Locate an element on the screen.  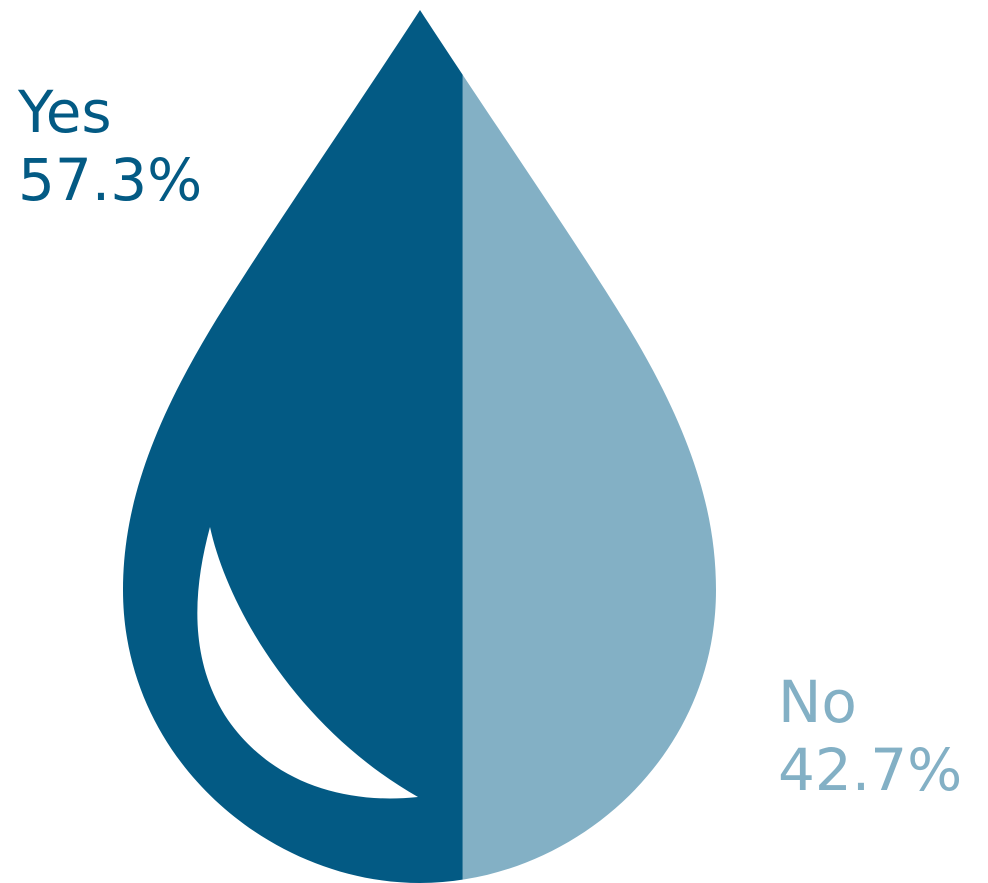
label-yes-value: 57.3% is located at coordinates (110, 180).